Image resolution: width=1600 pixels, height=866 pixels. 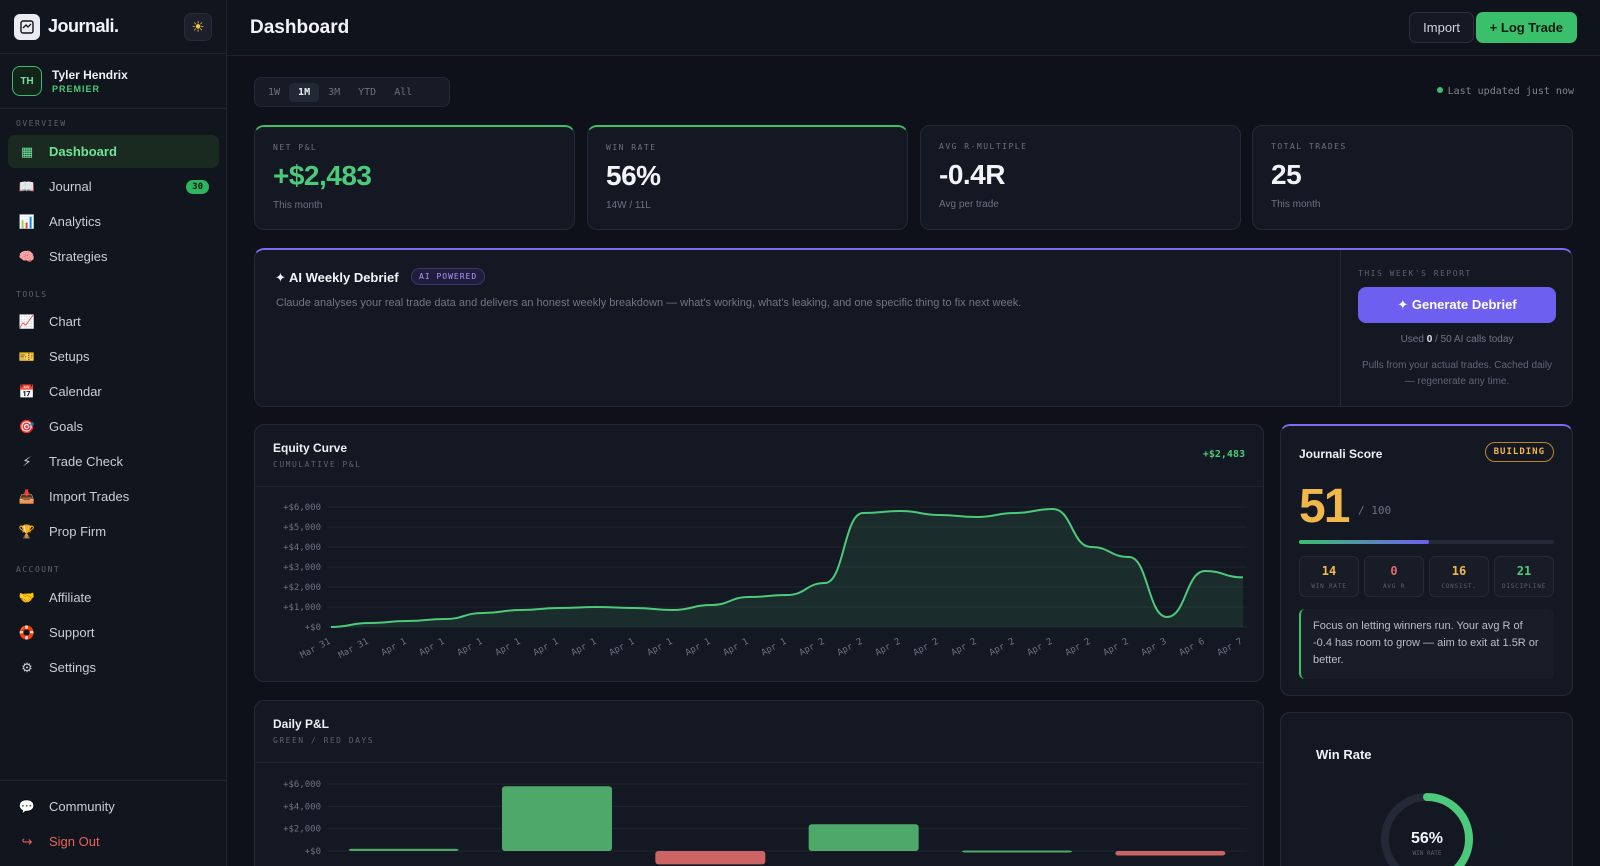 I want to click on sidebar-item-label: Settings, so click(x=72, y=667).